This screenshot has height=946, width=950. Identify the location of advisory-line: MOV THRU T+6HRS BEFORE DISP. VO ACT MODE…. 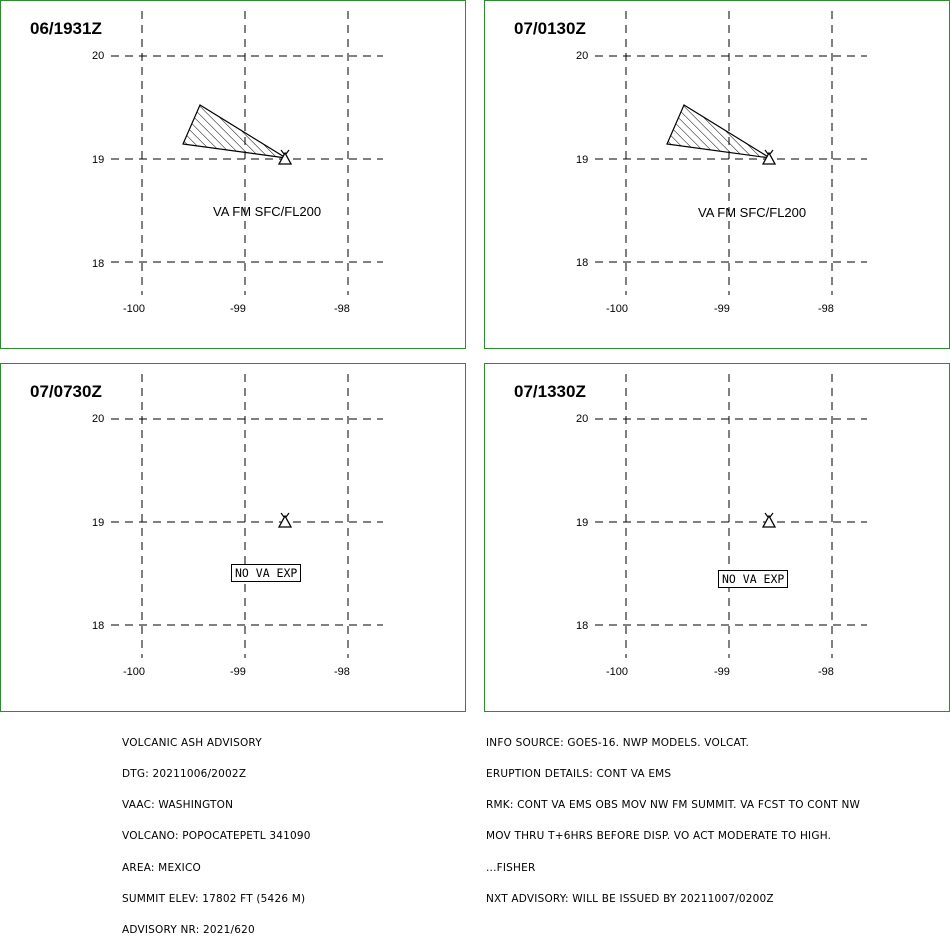
(659, 836).